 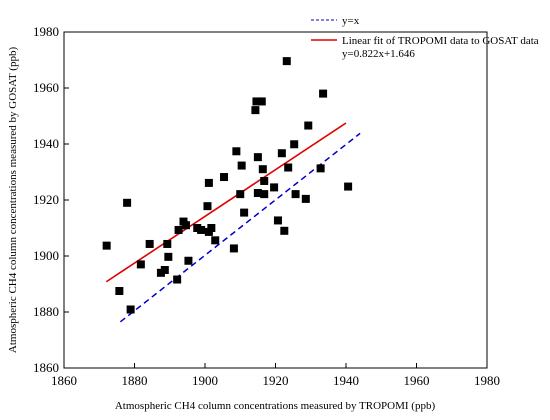 What do you see at coordinates (46, 87) in the screenshot?
I see `y-tick-label: 1960` at bounding box center [46, 87].